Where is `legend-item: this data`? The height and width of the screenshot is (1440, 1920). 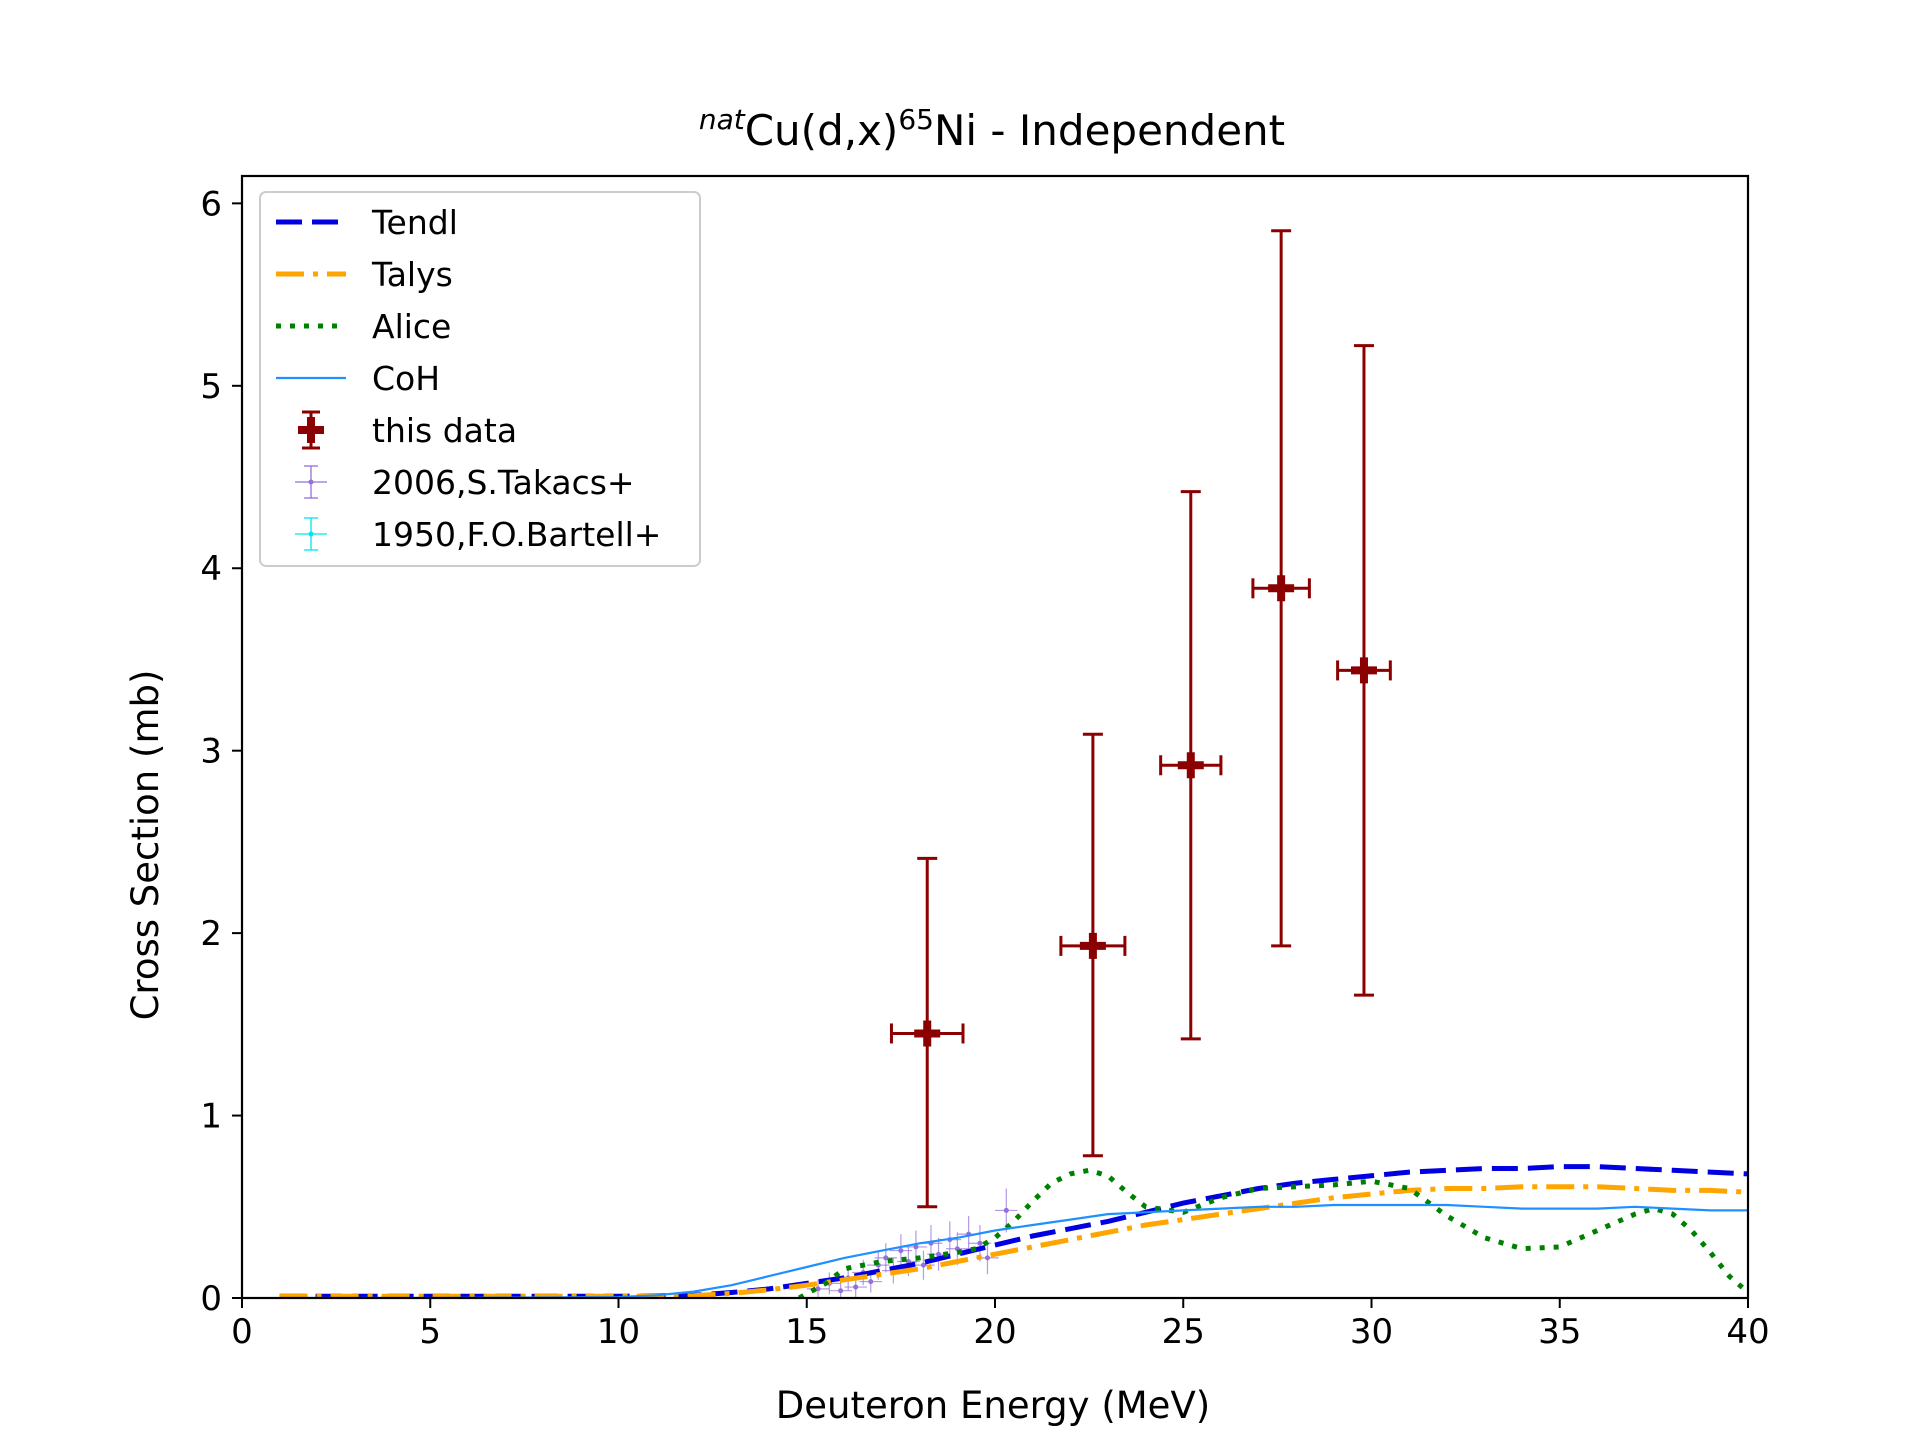
legend-item: this data is located at coordinates (407, 430).